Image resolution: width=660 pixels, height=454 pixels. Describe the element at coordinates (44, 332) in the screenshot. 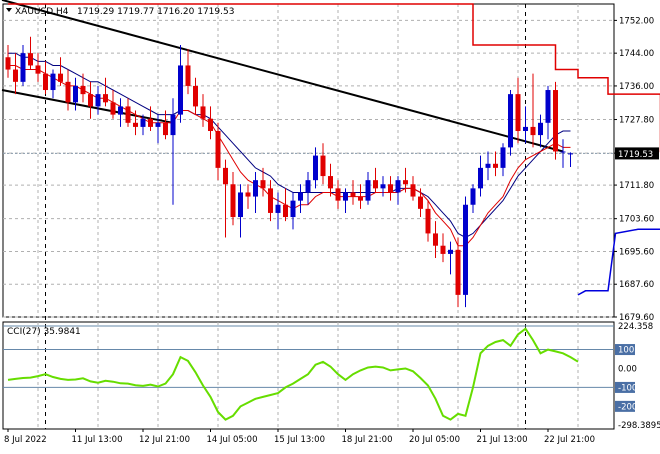

I see `cci-label: CCI(27) 35.9841` at that location.